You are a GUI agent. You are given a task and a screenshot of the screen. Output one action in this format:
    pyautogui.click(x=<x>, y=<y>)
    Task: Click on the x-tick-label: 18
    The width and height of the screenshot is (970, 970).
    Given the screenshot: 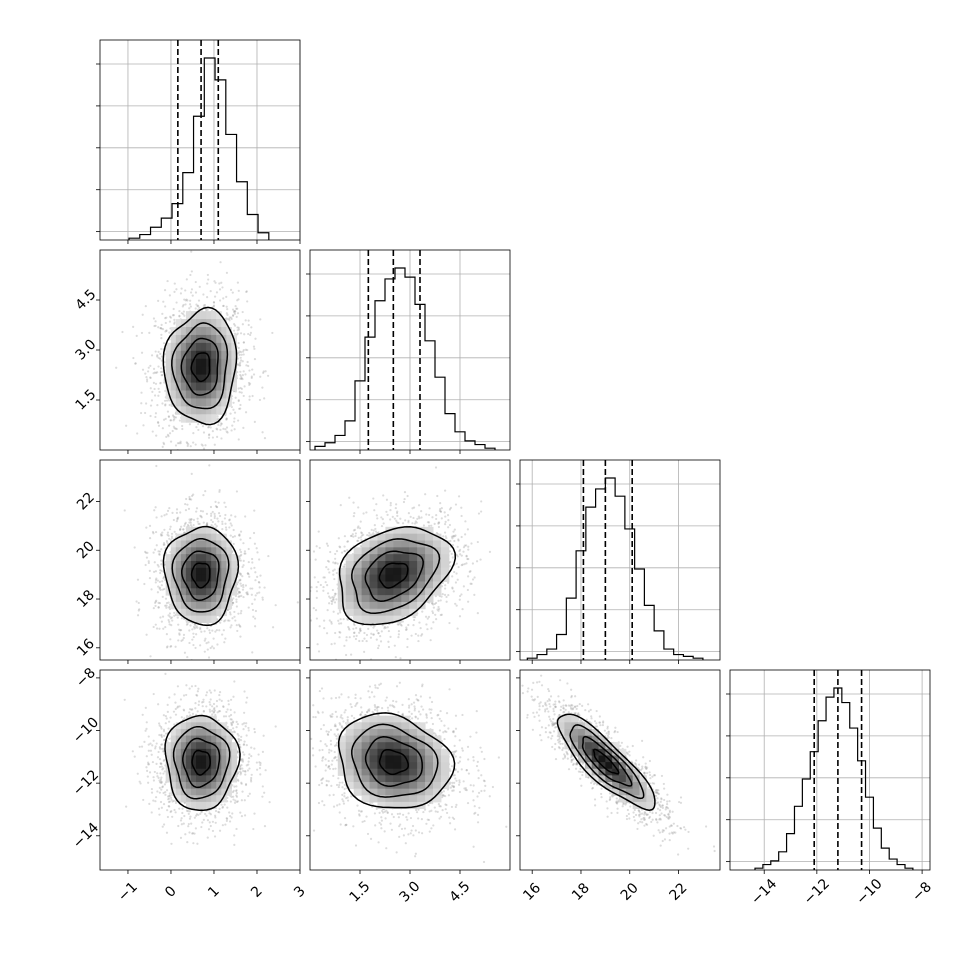 What is the action you would take?
    pyautogui.click(x=581, y=892)
    